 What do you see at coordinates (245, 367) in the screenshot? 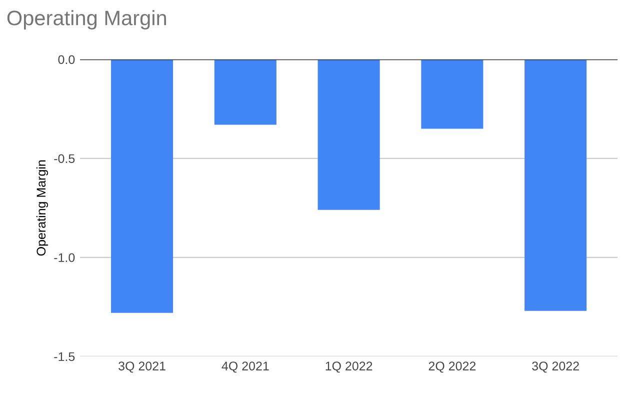
I see `x-tick-label: 4Q 2021` at bounding box center [245, 367].